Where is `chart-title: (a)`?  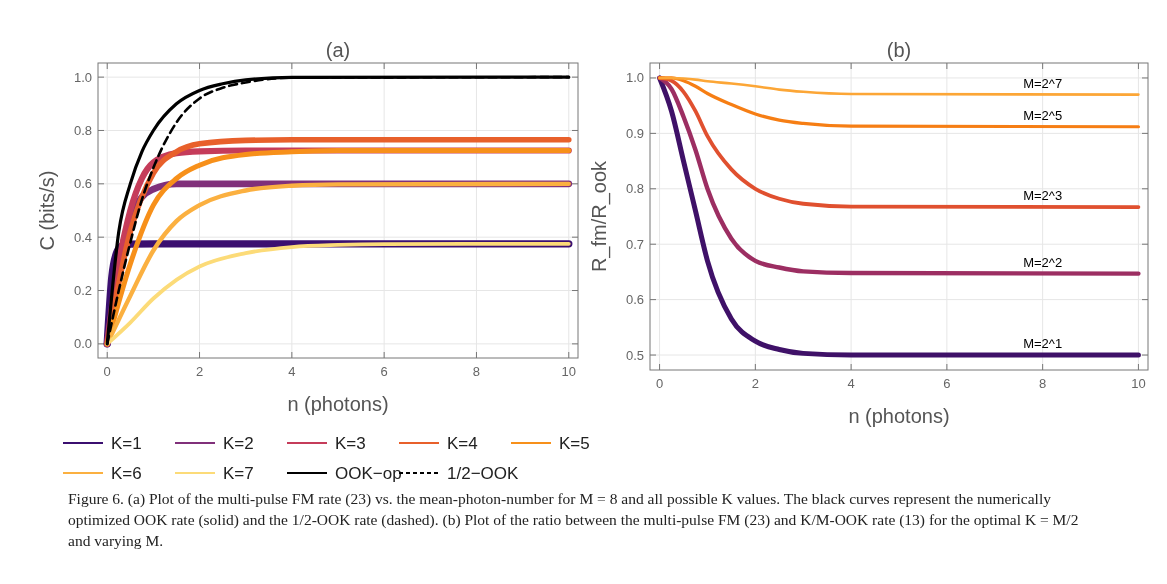
chart-title: (a) is located at coordinates (338, 50).